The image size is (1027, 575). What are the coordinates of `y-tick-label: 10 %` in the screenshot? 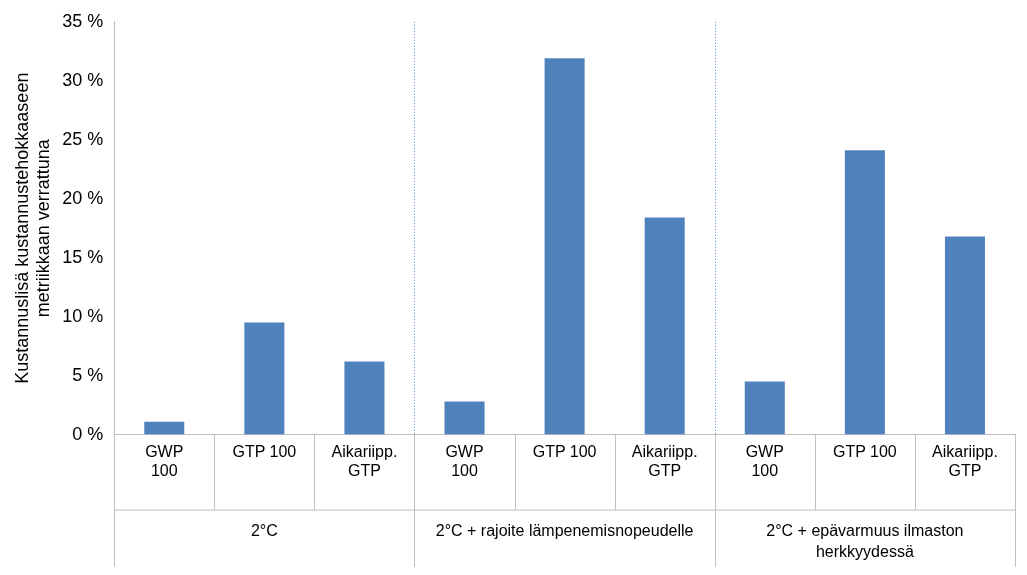 It's located at (83, 315).